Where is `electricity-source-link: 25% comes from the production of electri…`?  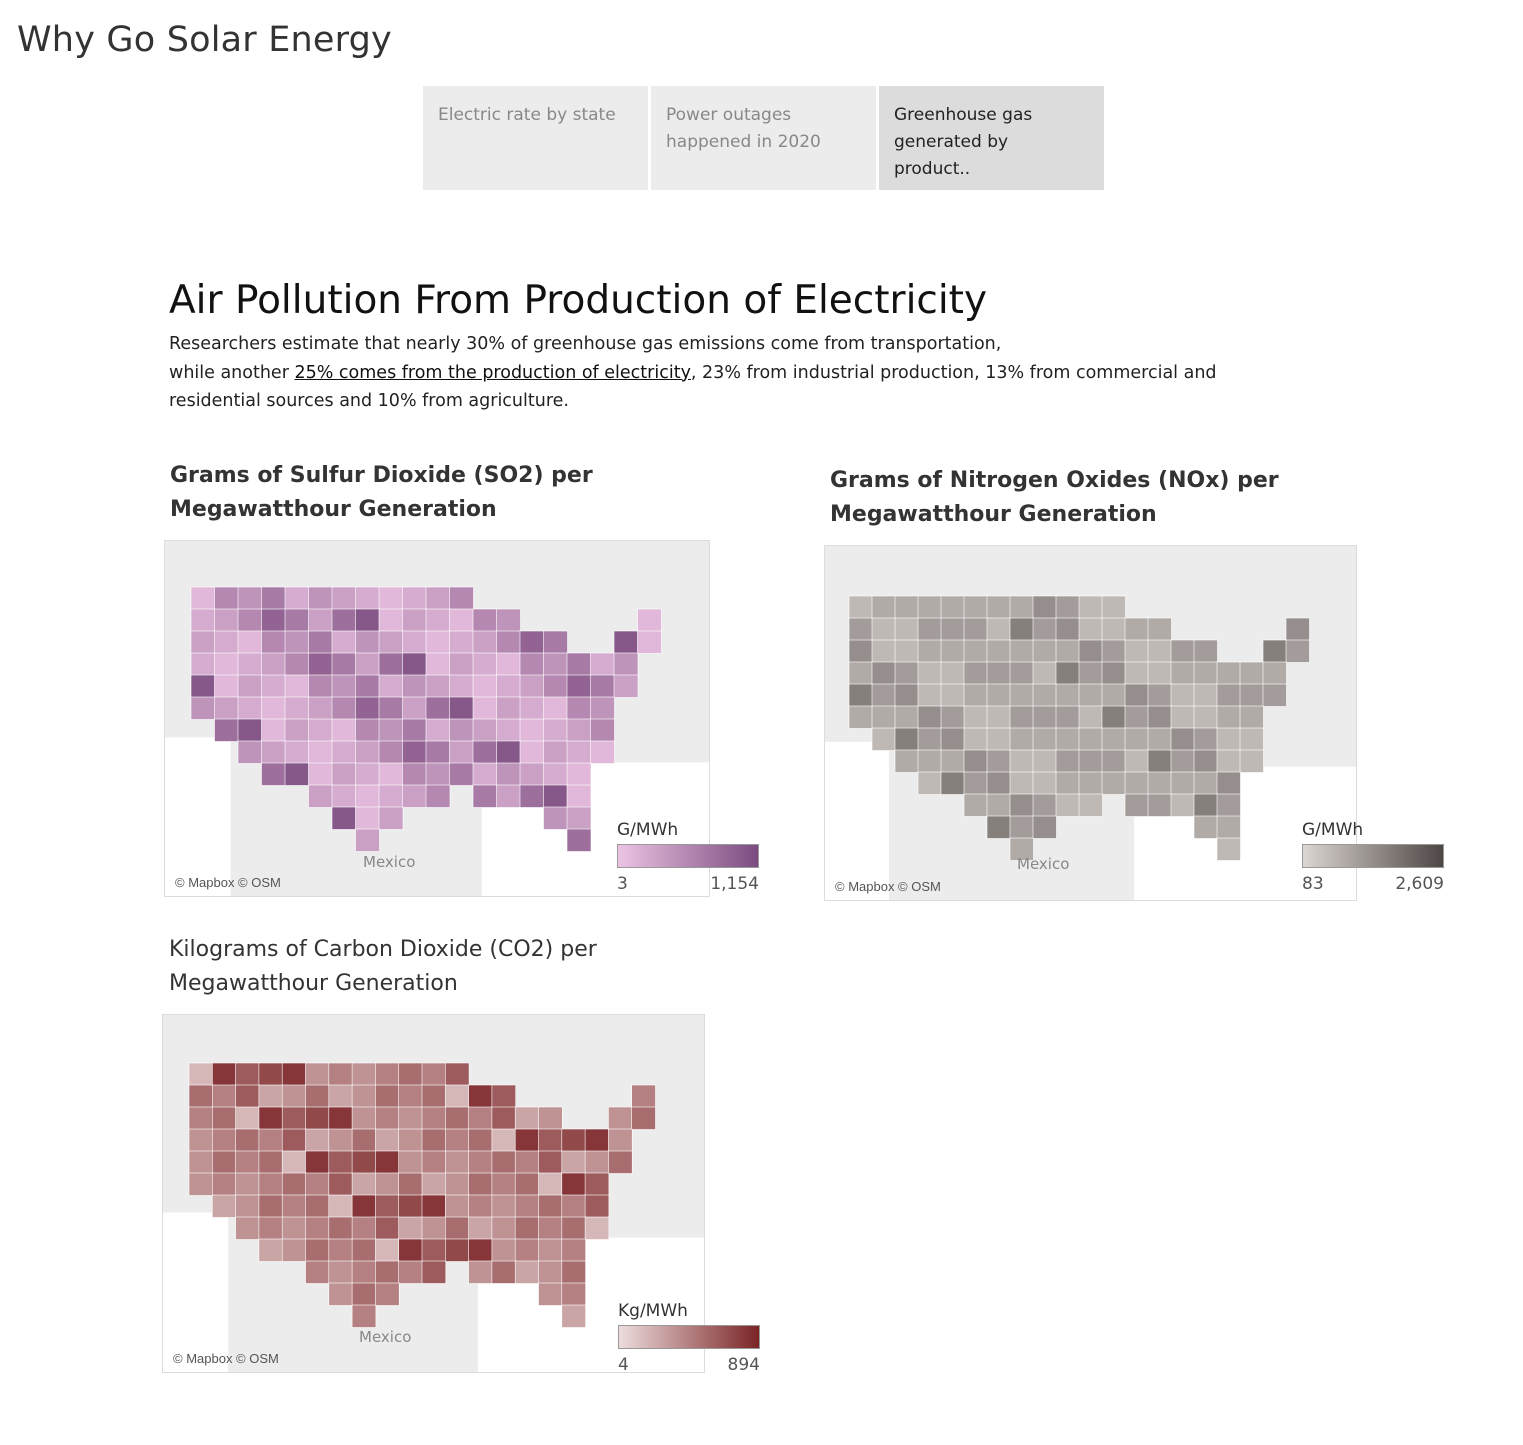 electricity-source-link: 25% comes from the production of electri… is located at coordinates (492, 372).